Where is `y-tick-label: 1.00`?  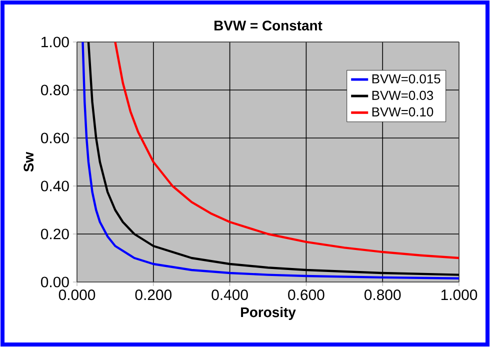
y-tick-label: 1.00 is located at coordinates (55, 42).